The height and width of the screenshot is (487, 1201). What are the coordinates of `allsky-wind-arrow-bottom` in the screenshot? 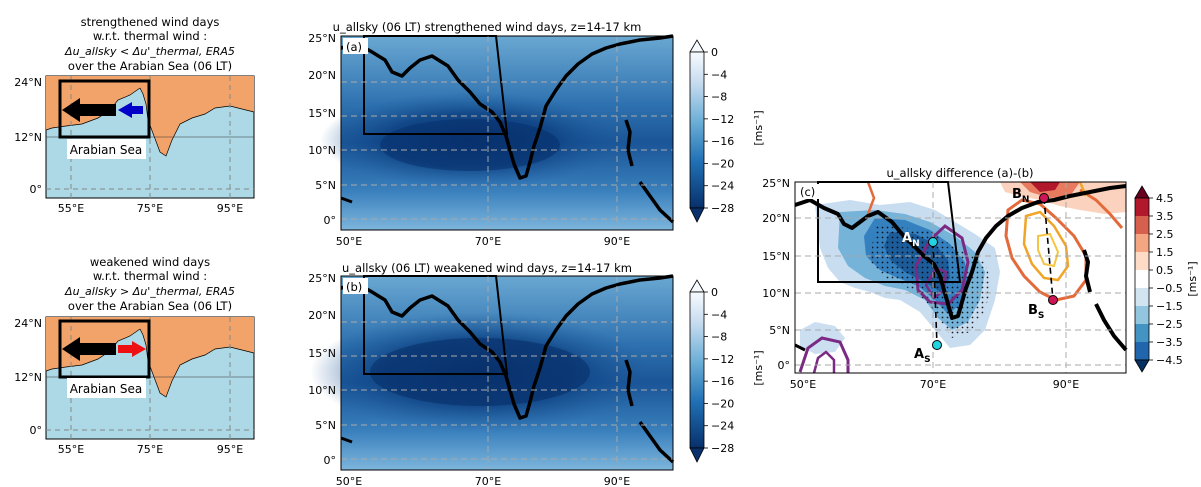 It's located at (132, 349).